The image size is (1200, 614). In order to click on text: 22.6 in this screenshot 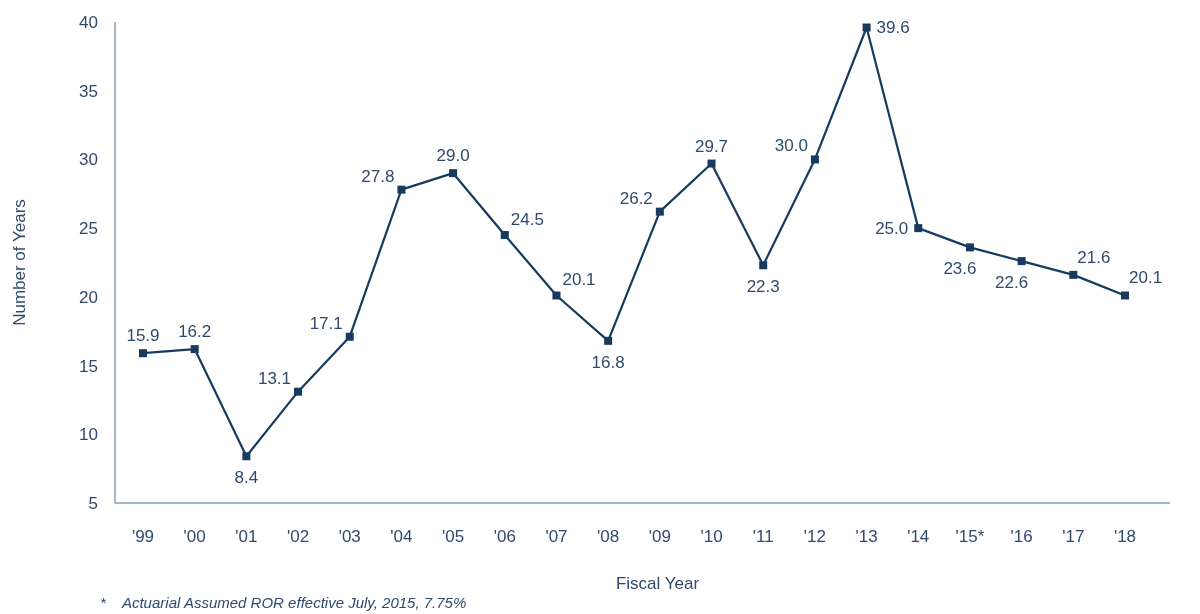, I will do `click(1012, 283)`.